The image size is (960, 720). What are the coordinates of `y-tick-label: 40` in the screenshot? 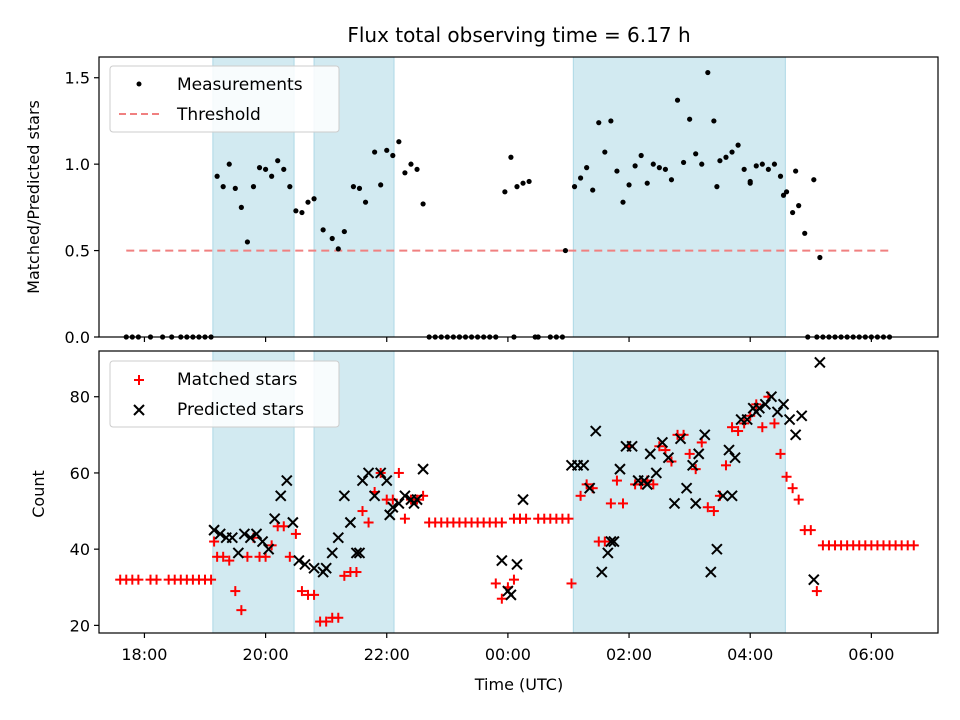 It's located at (80, 549).